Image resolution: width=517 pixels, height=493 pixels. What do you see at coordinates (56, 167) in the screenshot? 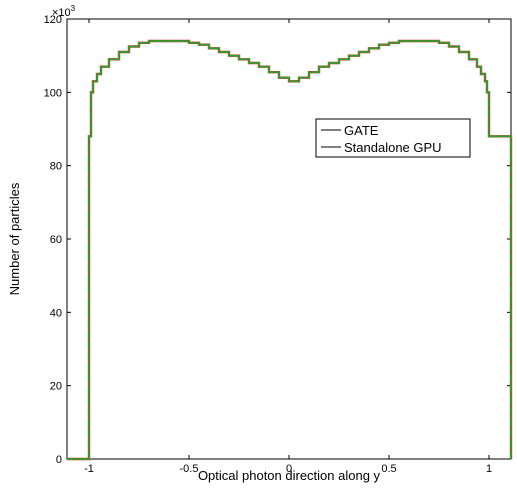
I see `y-tick-label: 80` at bounding box center [56, 167].